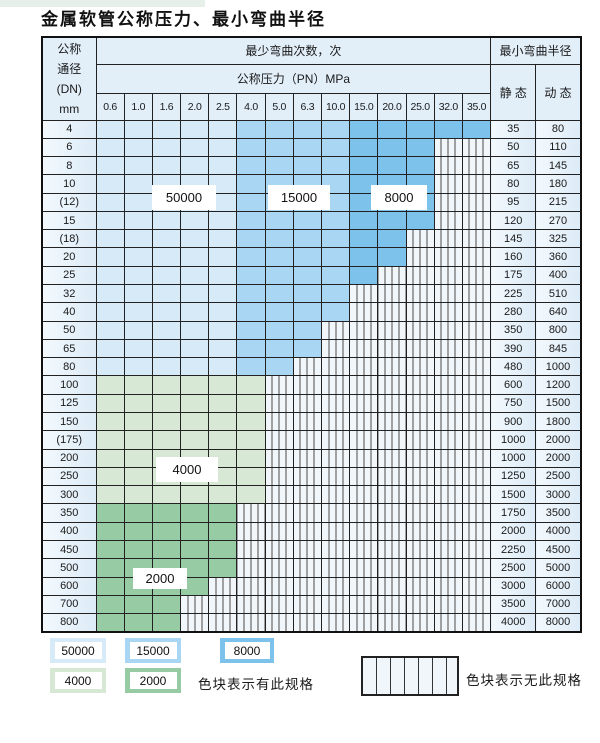 This screenshot has width=600, height=743. I want to click on cycles-count-label: 2000, so click(160, 578).